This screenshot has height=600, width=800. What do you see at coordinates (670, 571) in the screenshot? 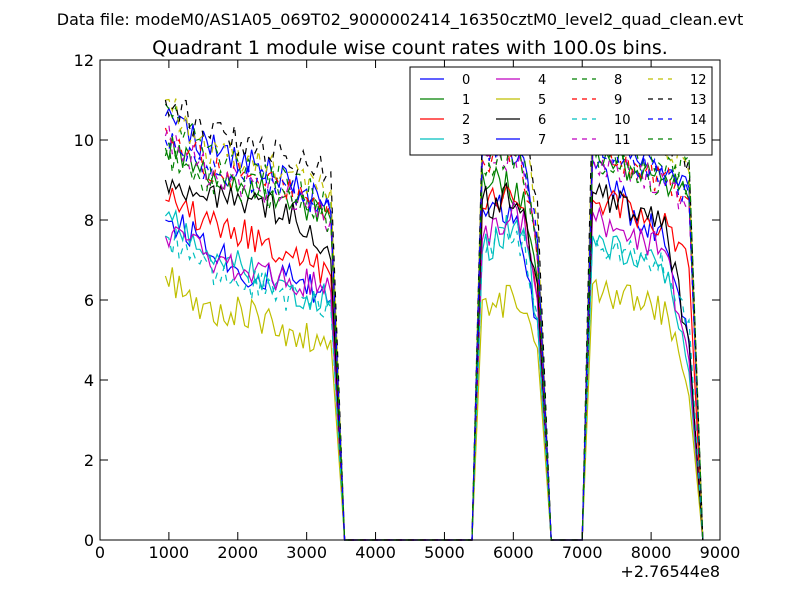
I see `x-axis-offset-label: +2.76544e8` at bounding box center [670, 571].